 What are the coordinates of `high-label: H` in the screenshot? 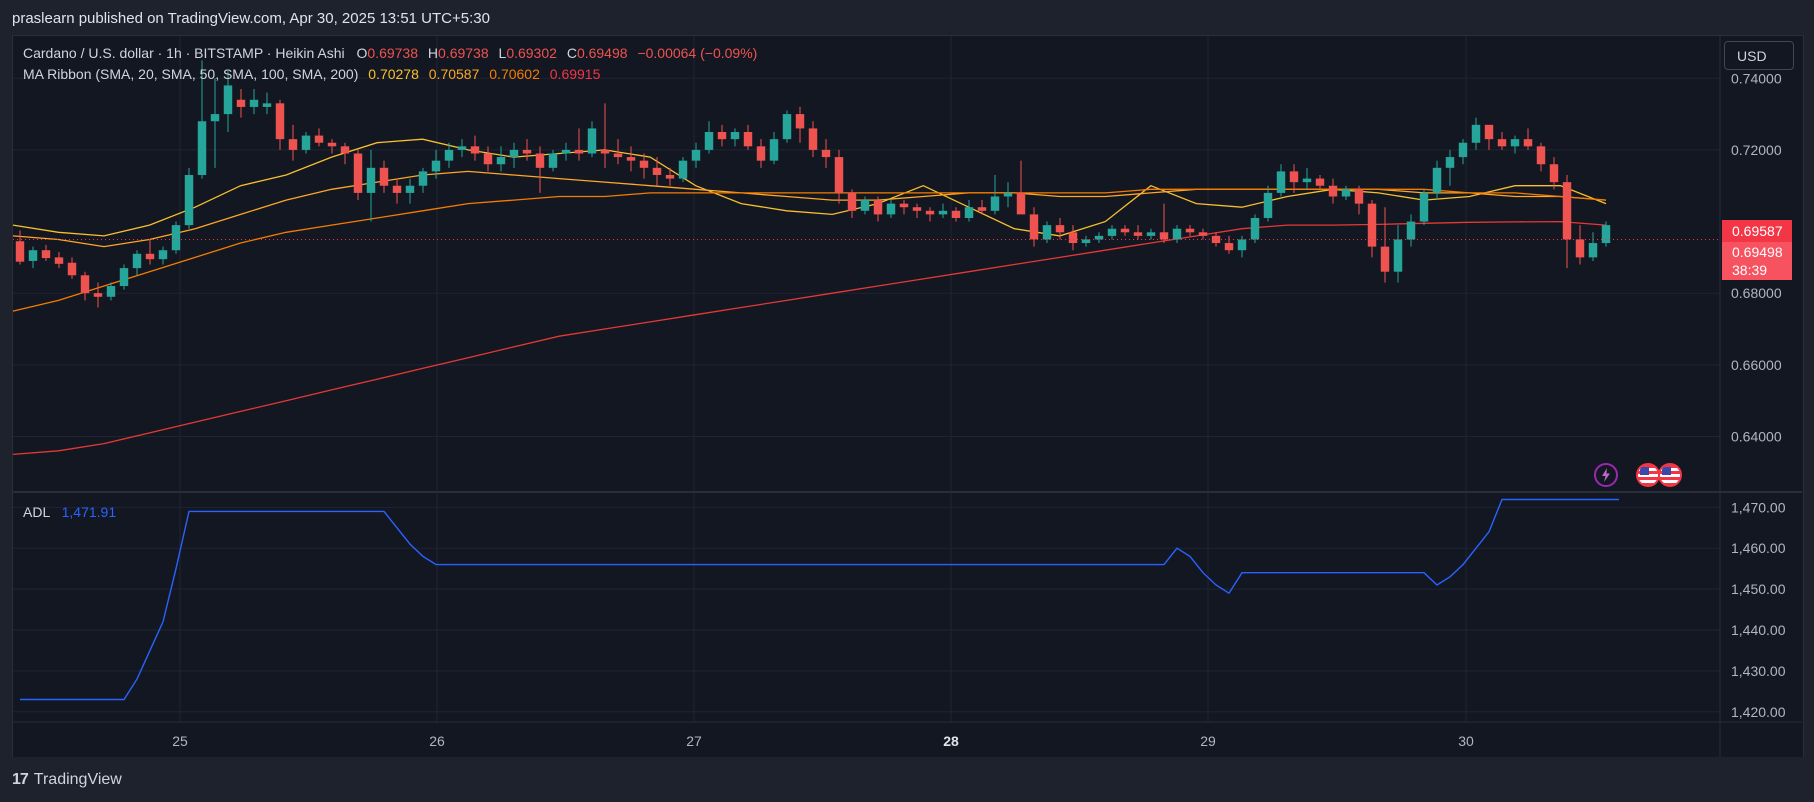 It's located at (433, 53).